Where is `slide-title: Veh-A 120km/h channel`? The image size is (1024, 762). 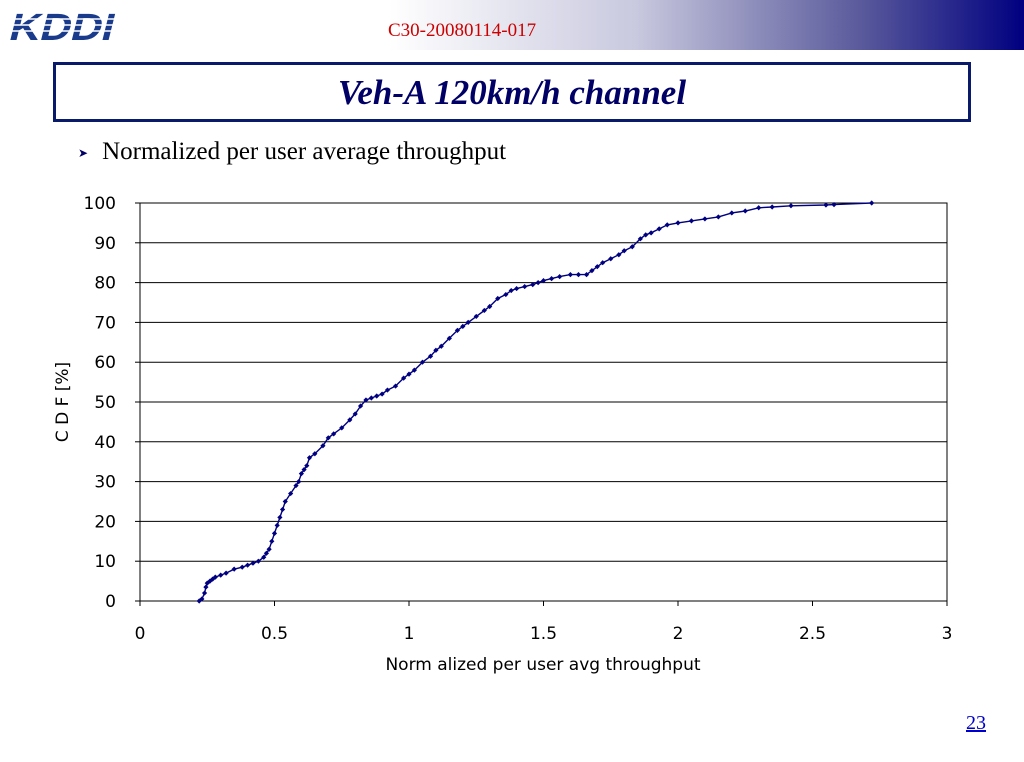
slide-title: Veh-A 120km/h channel is located at coordinates (512, 92).